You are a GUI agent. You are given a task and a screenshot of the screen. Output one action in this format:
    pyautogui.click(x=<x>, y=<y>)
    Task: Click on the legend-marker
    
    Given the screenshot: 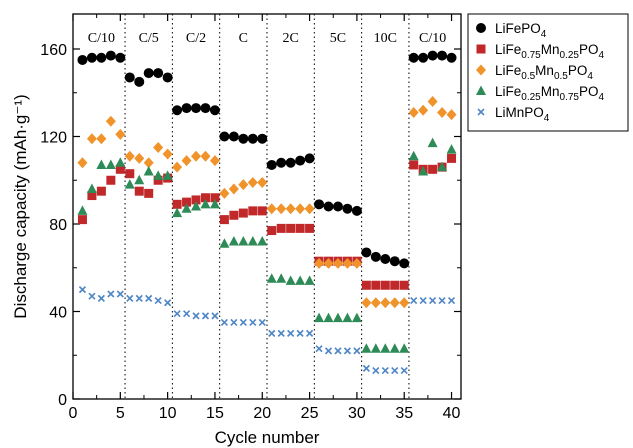 What is the action you would take?
    pyautogui.click(x=481, y=112)
    